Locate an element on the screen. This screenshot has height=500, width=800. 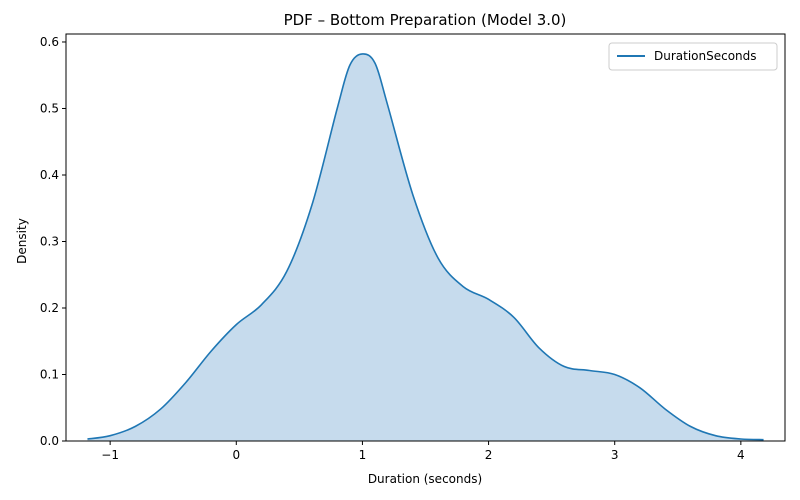
x-tick-label: 4 is located at coordinates (741, 455).